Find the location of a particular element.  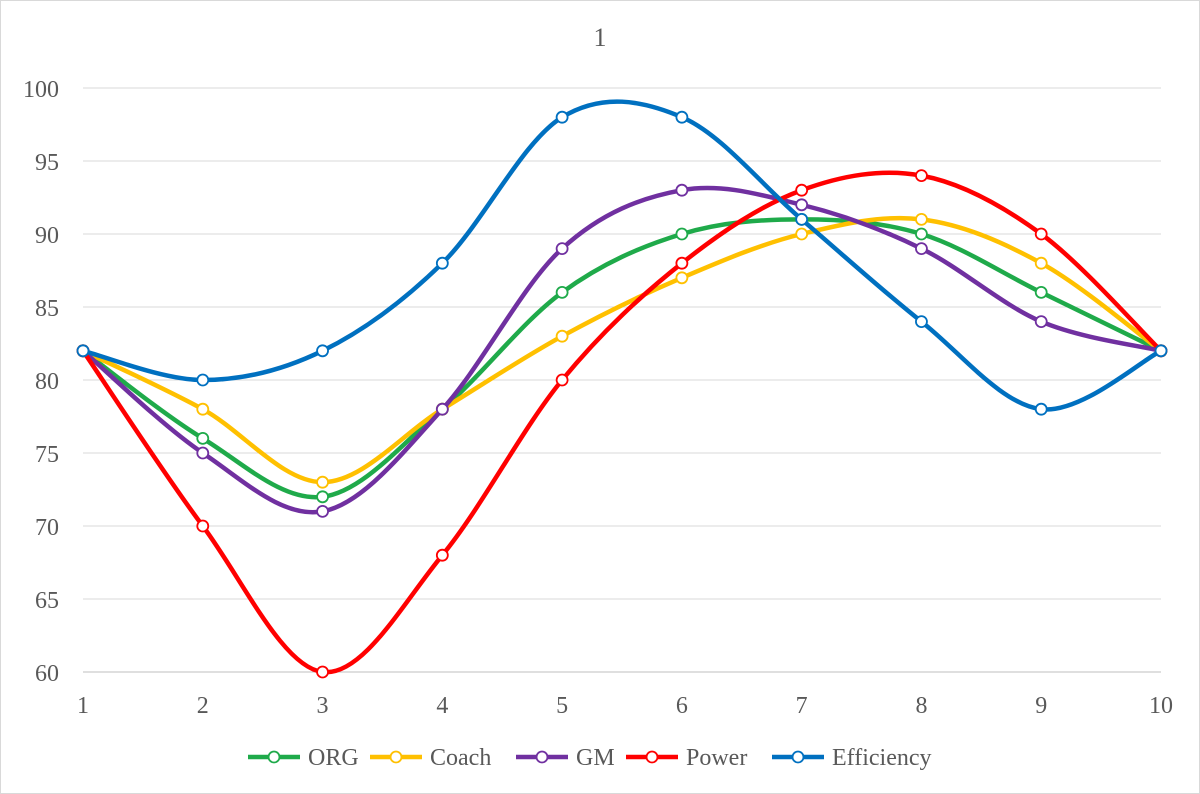

chart-title: 1 is located at coordinates (600, 37).